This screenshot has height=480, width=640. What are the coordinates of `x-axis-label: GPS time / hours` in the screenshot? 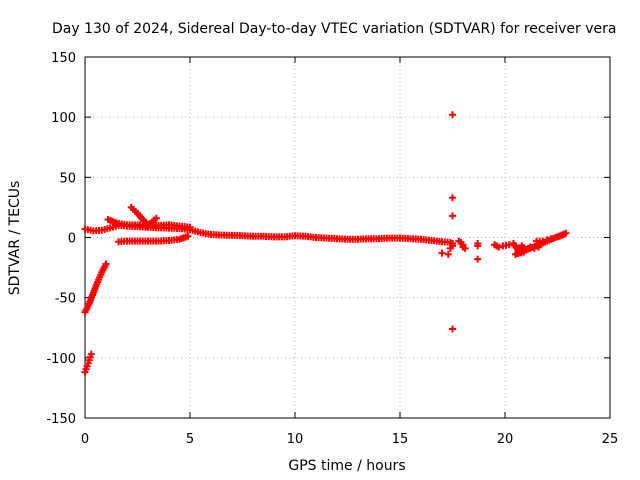 It's located at (346, 466).